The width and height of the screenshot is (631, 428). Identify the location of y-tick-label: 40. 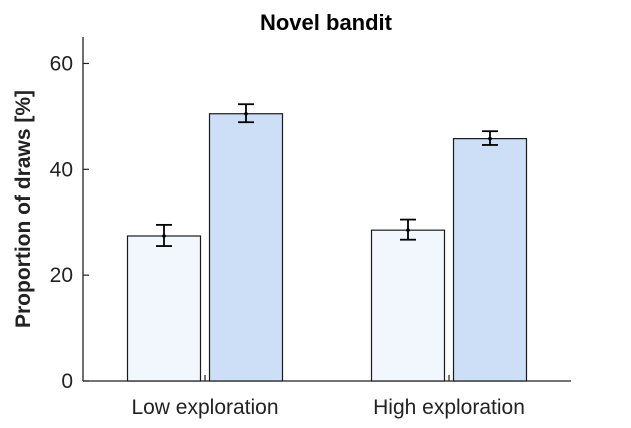
(61, 169).